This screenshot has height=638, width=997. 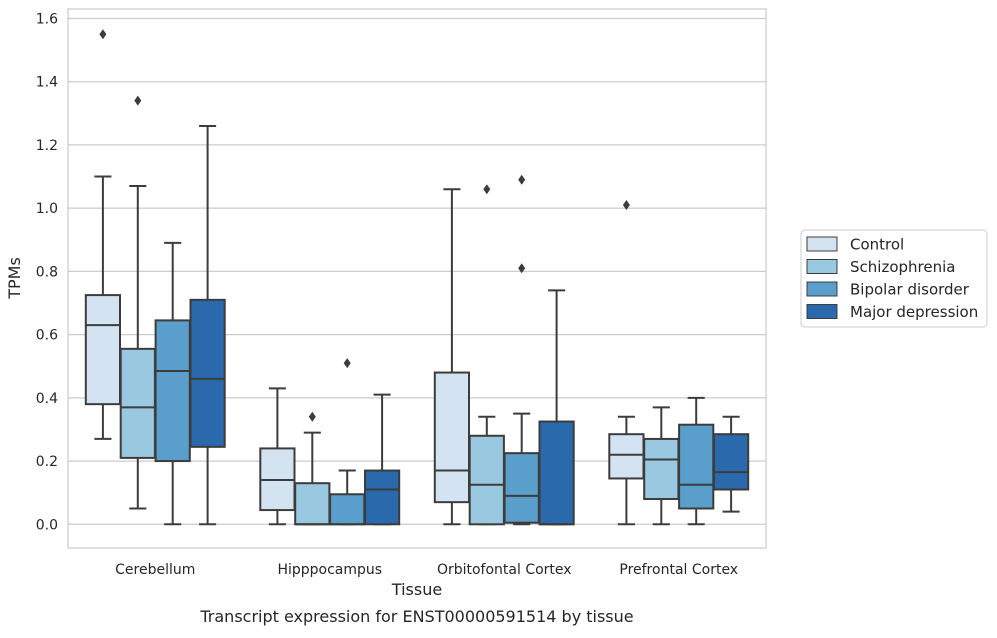 I want to click on x-tick-label: Prefrontal Cortex, so click(x=678, y=570).